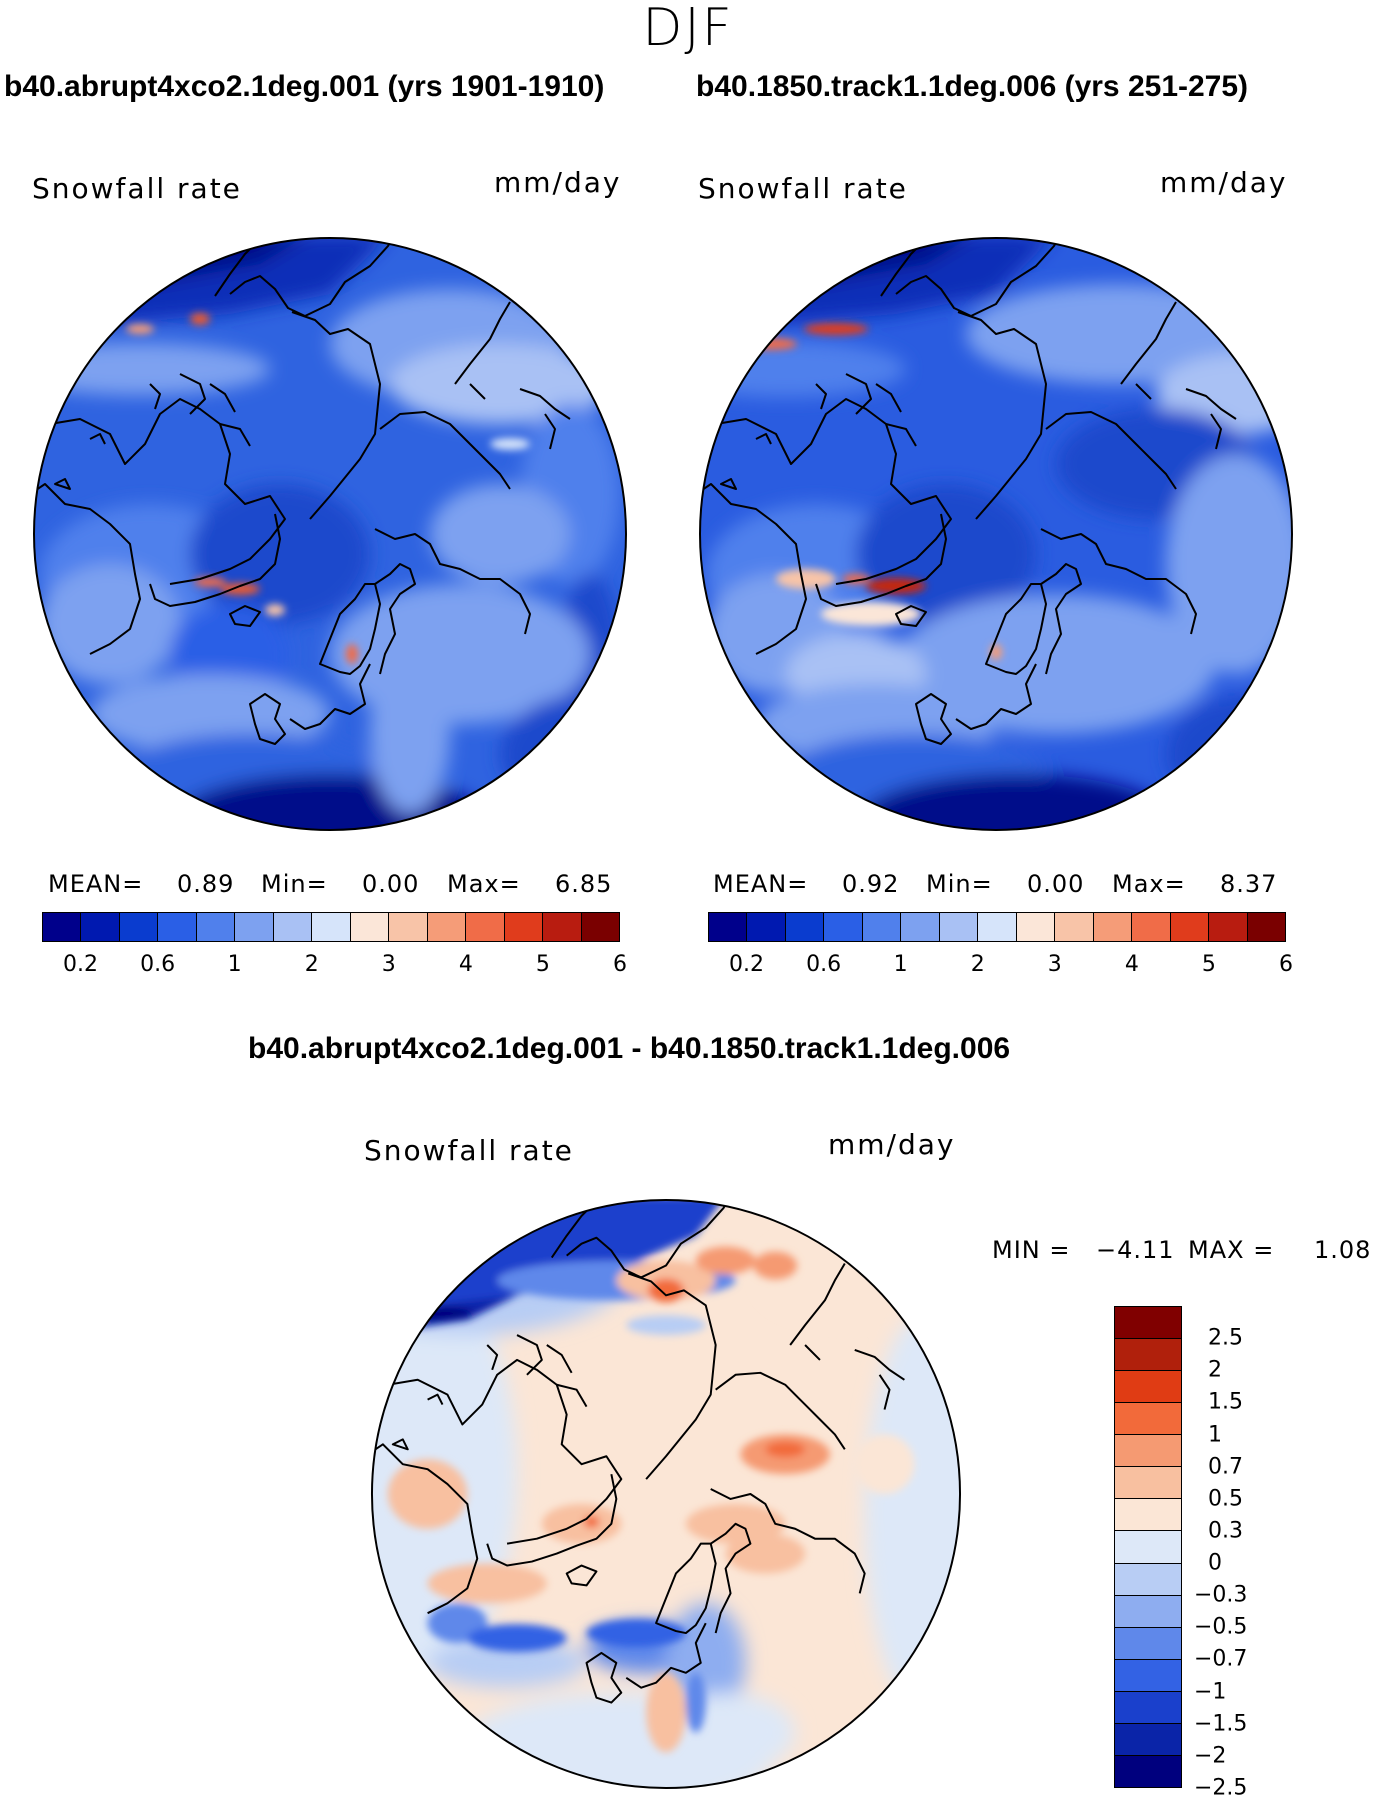 The width and height of the screenshot is (1376, 1801). Describe the element at coordinates (206, 884) in the screenshot. I see `left-mean-value: 0.89` at that location.